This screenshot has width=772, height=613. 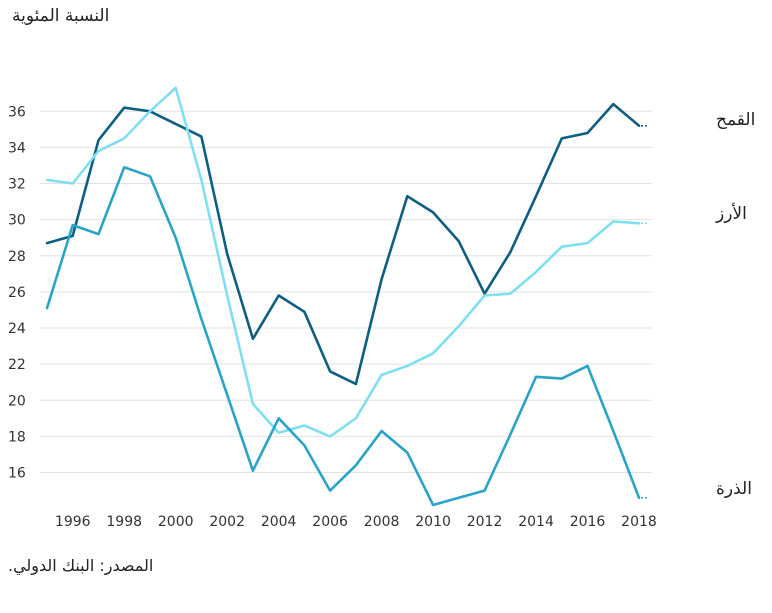 I want to click on y-tick-label: 36, so click(x=17, y=112).